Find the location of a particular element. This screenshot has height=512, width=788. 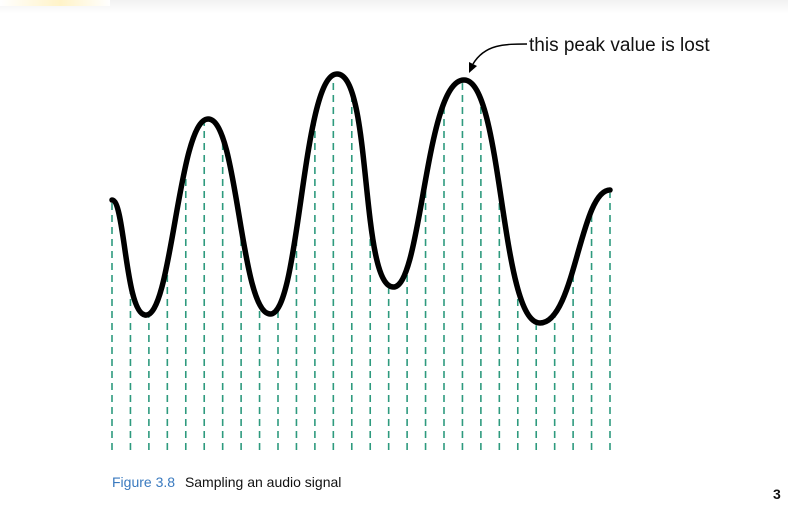

annotation-arrowhead is located at coordinates (473, 67).